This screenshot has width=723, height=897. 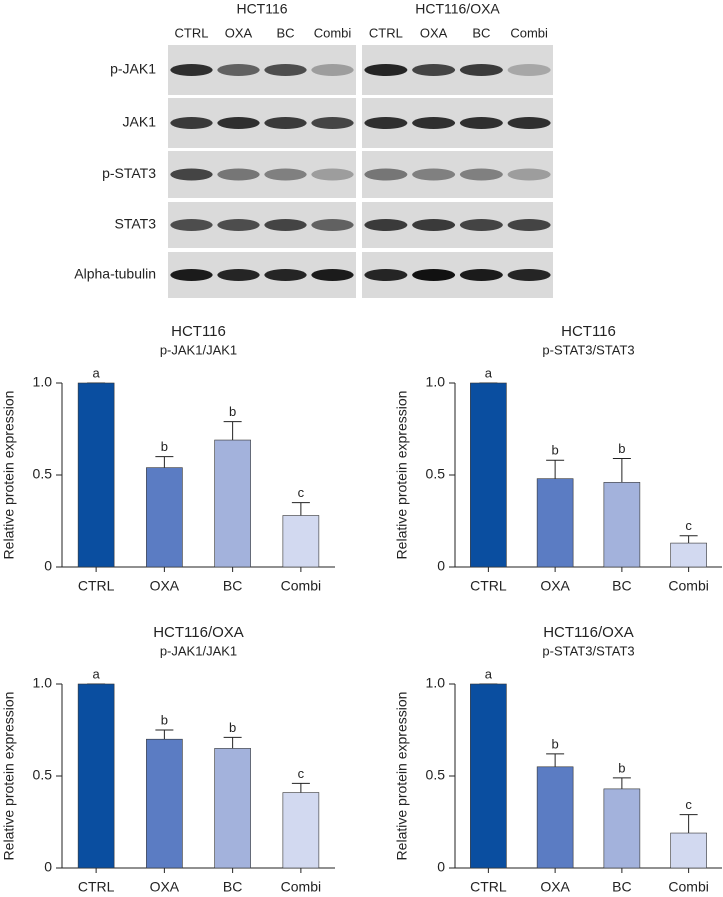 I want to click on lane-label: OXA, so click(x=434, y=32).